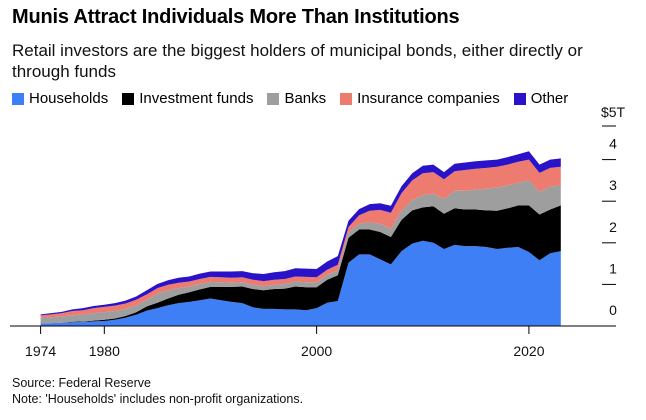 The image size is (646, 420). What do you see at coordinates (613, 310) in the screenshot?
I see `y-tick-label: 0` at bounding box center [613, 310].